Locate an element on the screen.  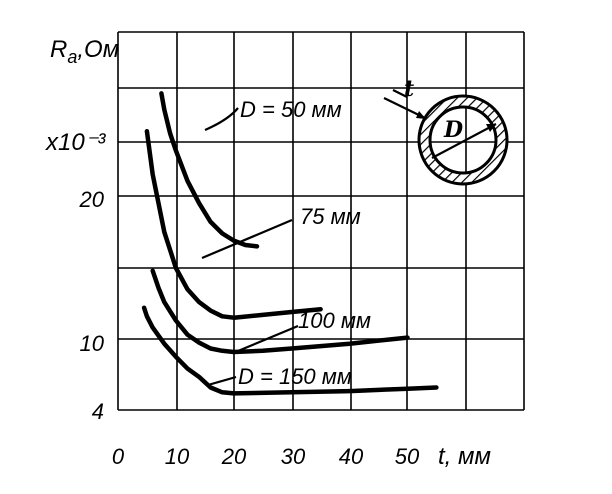
diameter-arrow is located at coordinates (464, 141).